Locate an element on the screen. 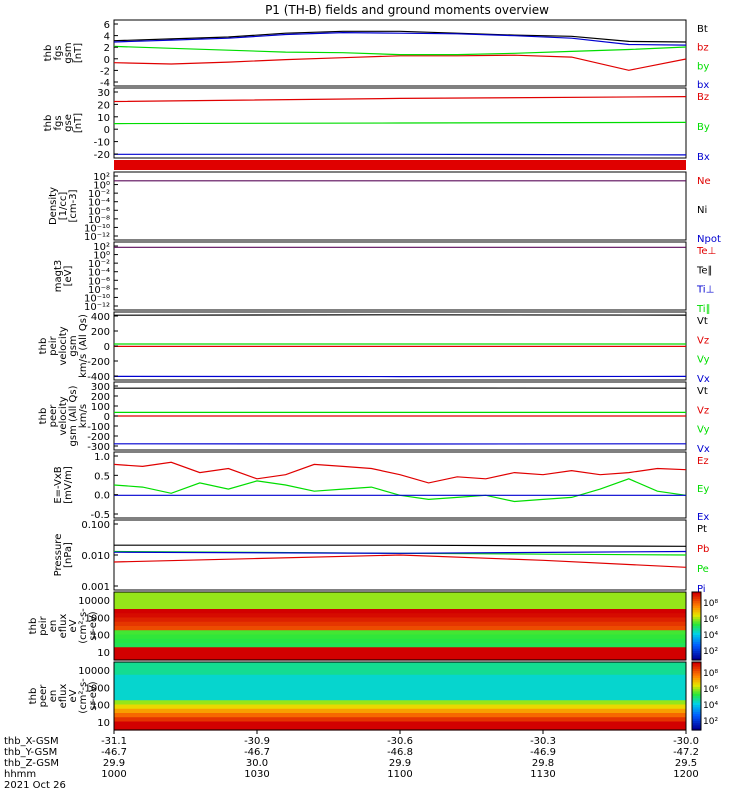 The image size is (750, 800). y-axis-label-line: eV is located at coordinates (73, 625).